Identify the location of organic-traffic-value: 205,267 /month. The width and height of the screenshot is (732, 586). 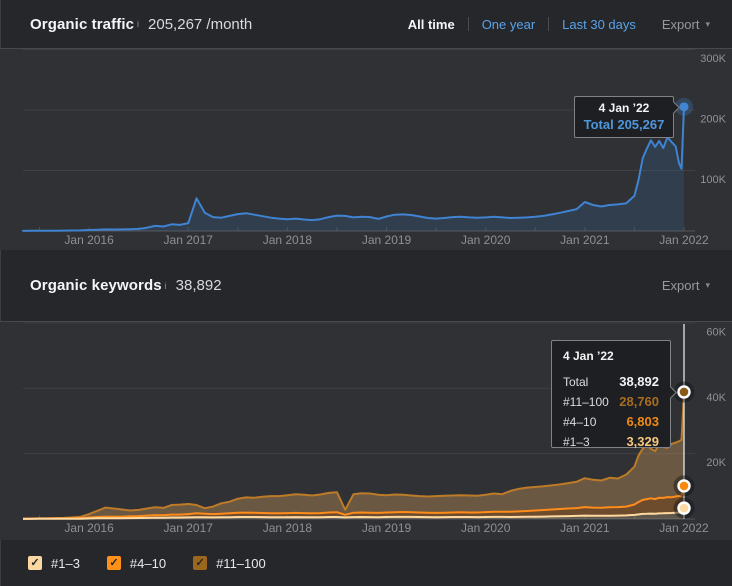
(200, 24).